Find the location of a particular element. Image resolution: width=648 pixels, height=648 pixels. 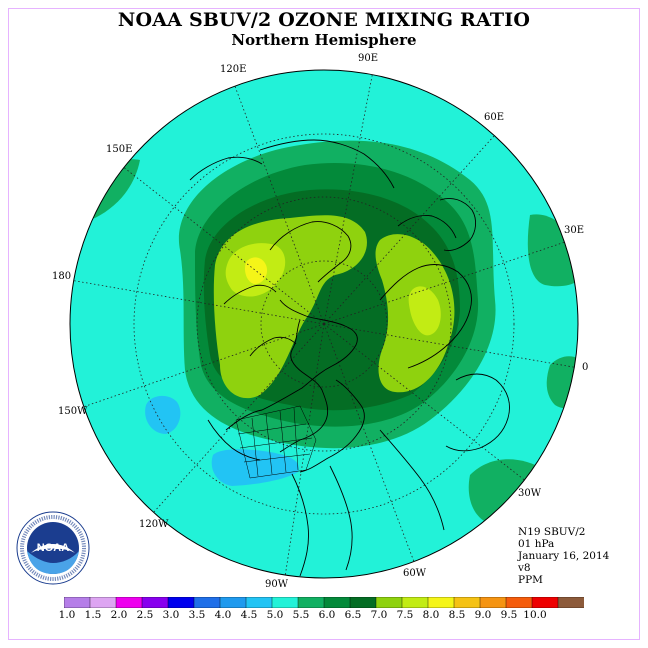

map-title: NOAA SBUV/2 OZONE MIXING RATIO is located at coordinates (324, 20).